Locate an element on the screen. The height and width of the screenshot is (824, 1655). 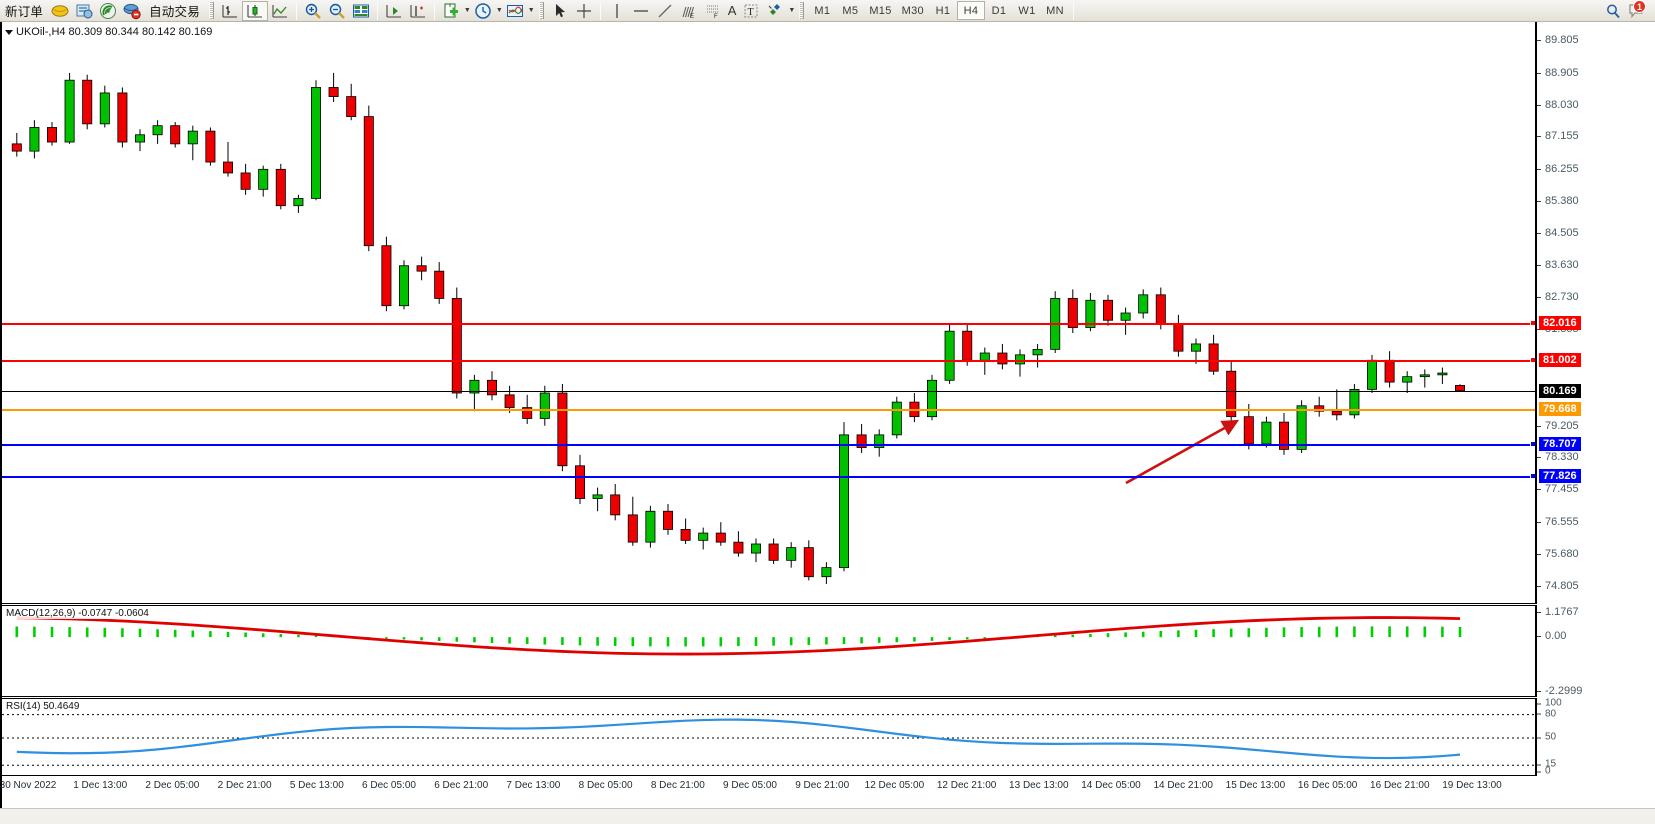
auto-trading-label-wrap: 自动交易 is located at coordinates (174, 11).